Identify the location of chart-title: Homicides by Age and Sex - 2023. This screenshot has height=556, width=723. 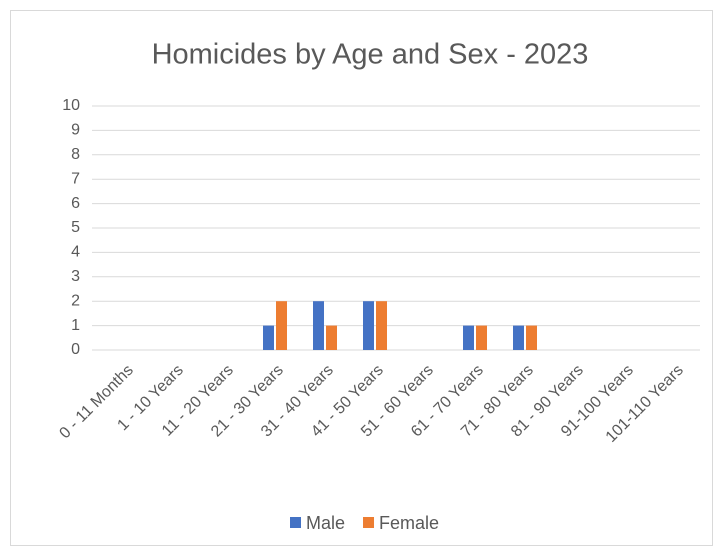
(370, 55).